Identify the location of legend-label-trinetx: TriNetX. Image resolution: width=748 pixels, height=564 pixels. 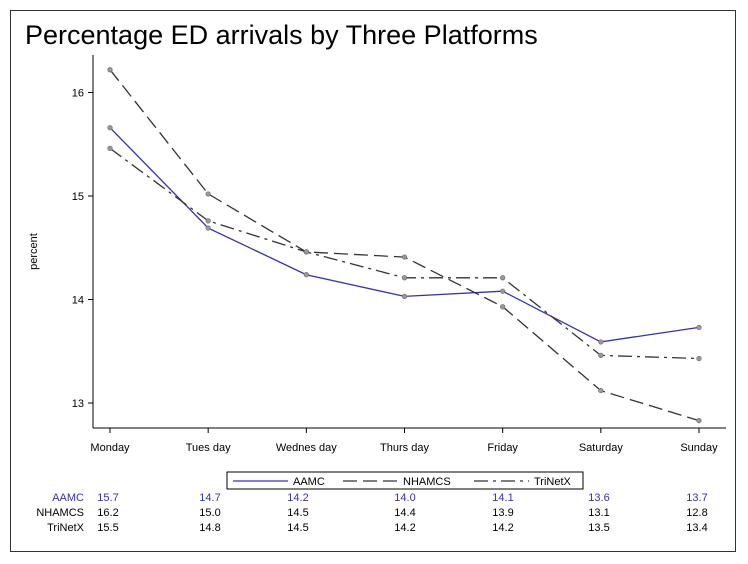
(553, 482).